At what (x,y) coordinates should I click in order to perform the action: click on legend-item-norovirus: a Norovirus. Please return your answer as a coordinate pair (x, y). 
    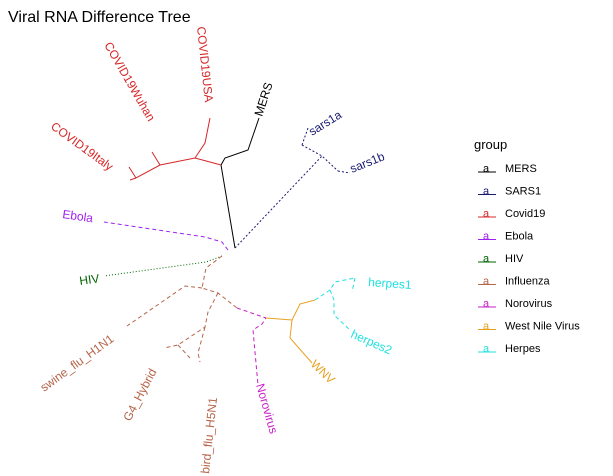
    Looking at the image, I should click on (515, 304).